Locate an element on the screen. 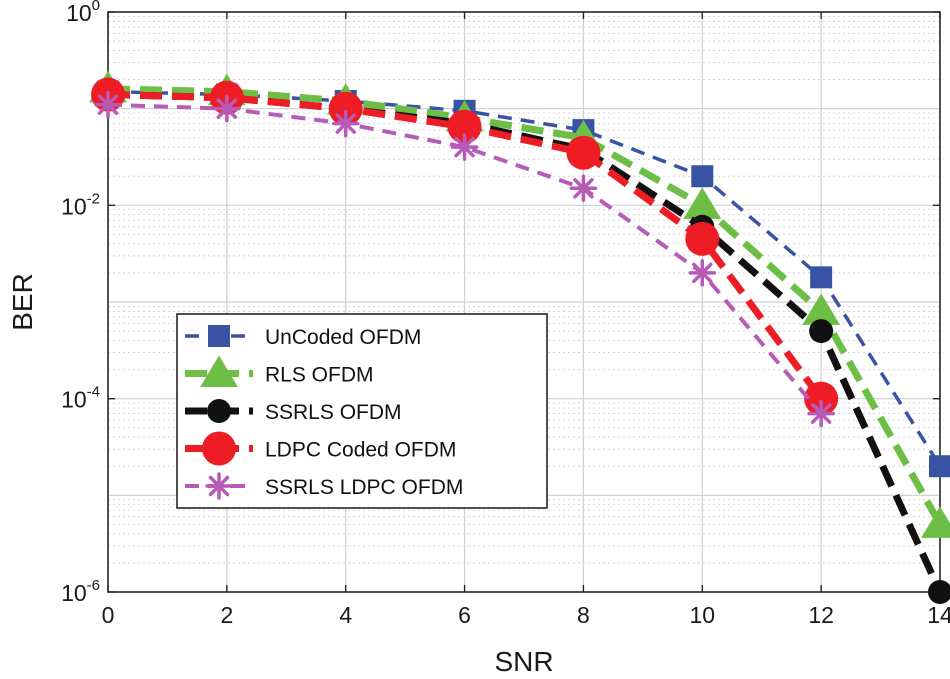 Image resolution: width=950 pixels, height=679 pixels. y-tick-label: 10⁰ is located at coordinates (83, 13).